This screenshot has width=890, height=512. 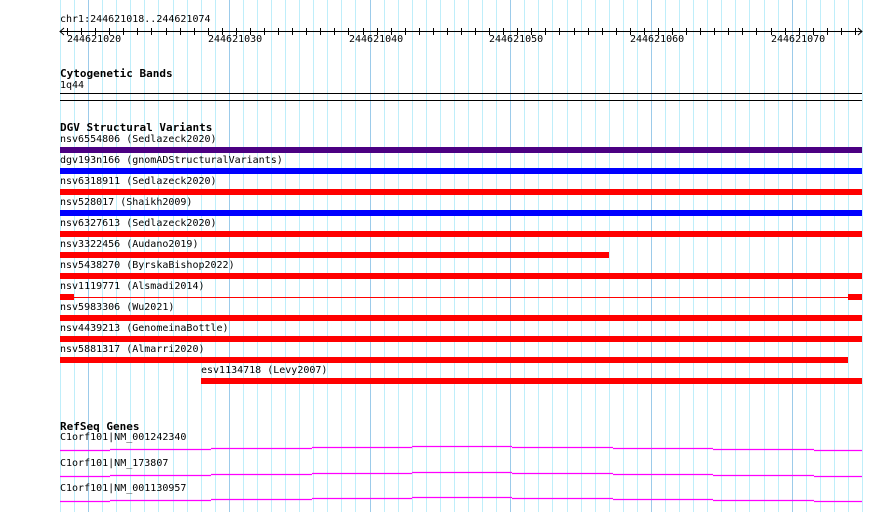 I want to click on position-label: chr1:244621018..244621074, so click(x=135, y=19).